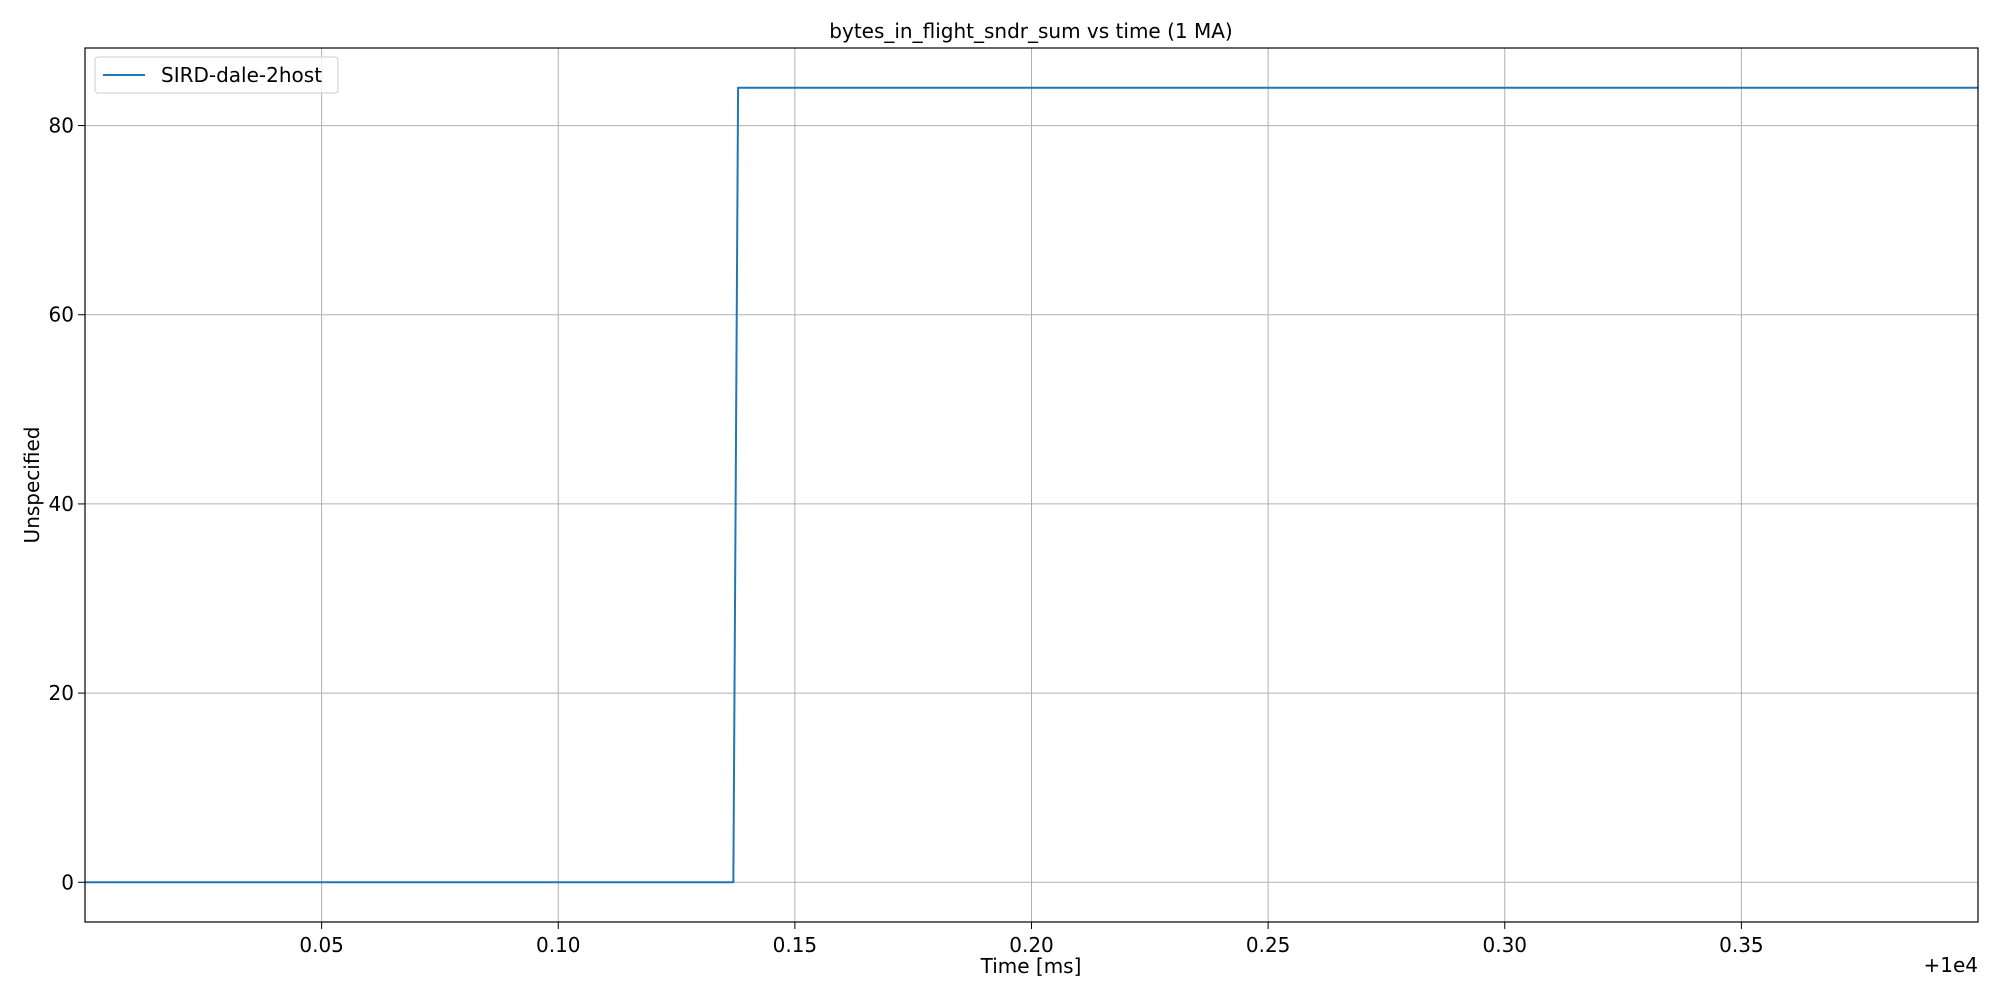  I want to click on y-tick-label: 40, so click(61, 504).